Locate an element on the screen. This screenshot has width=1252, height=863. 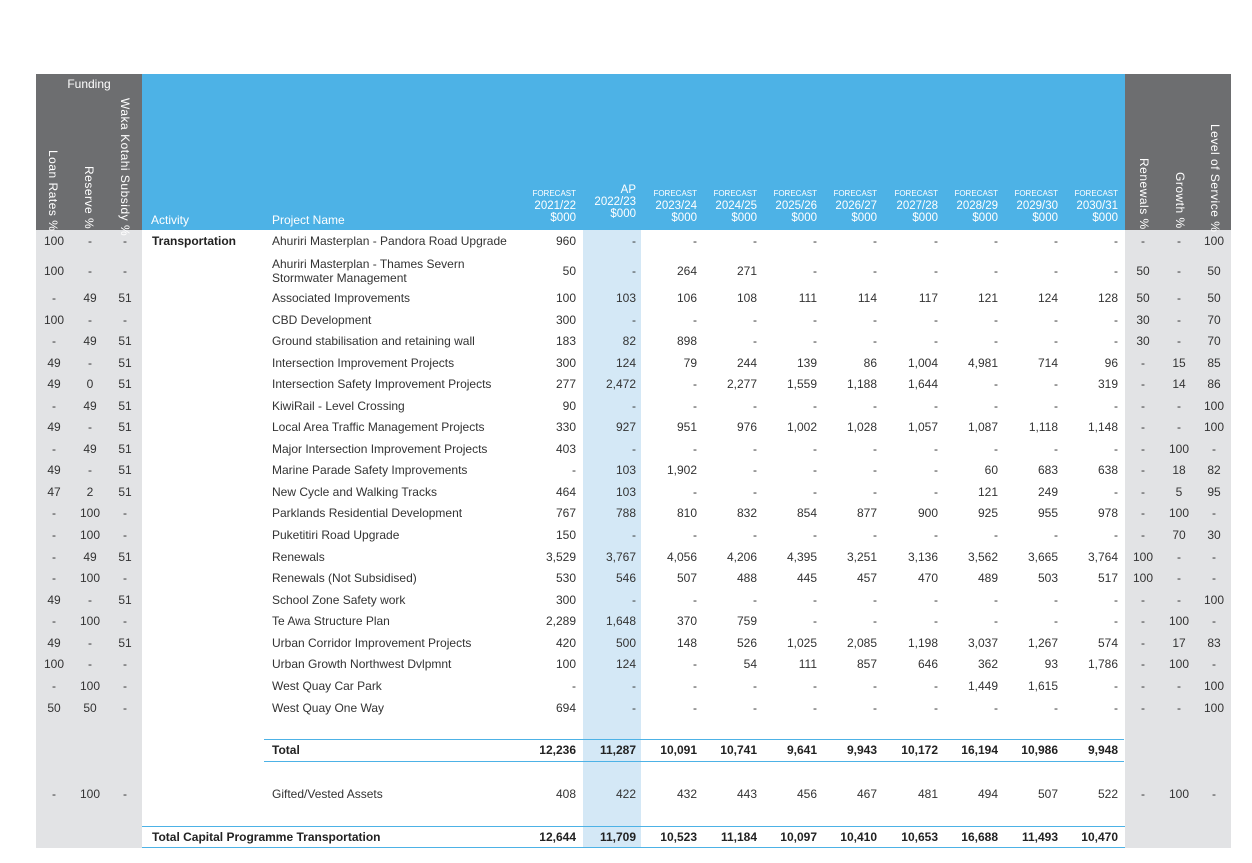
value-cell: 183 is located at coordinates (565, 341).